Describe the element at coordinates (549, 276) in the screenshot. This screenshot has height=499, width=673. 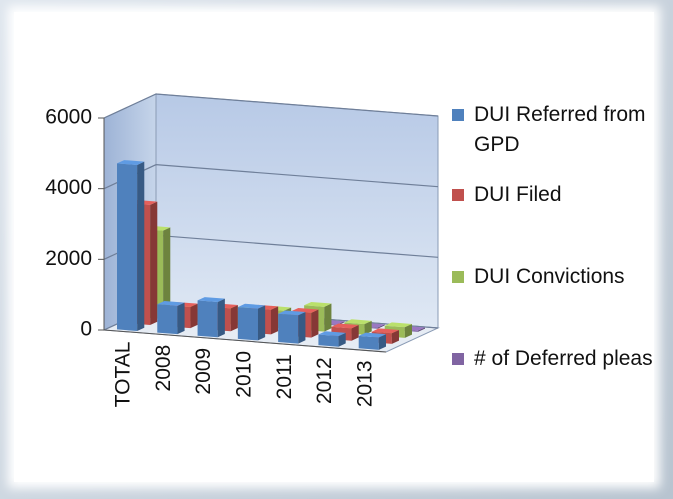
I see `legend-label: DUI Convictions` at that location.